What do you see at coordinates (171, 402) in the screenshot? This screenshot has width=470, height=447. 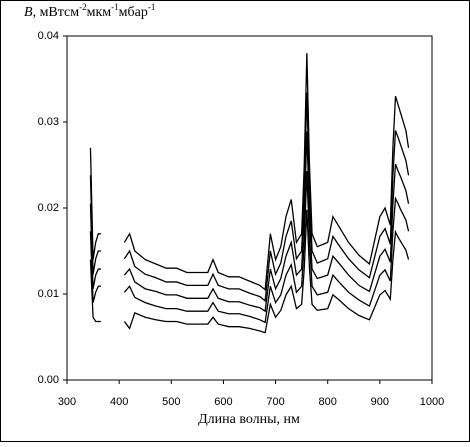 I see `x-tick-label: 500` at bounding box center [171, 402].